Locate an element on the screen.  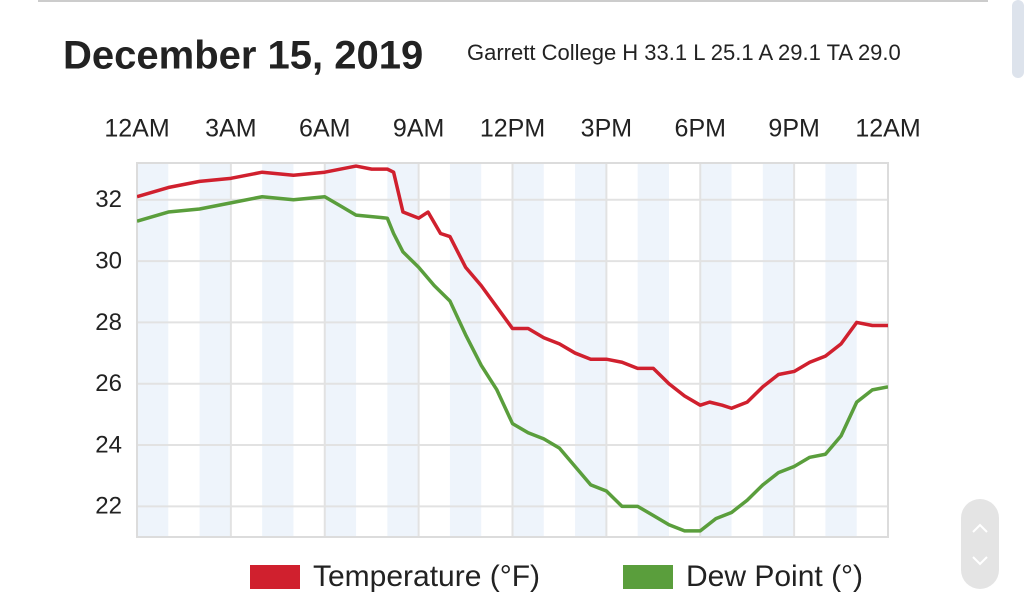
x-tick-label: 9AM is located at coordinates (418, 129).